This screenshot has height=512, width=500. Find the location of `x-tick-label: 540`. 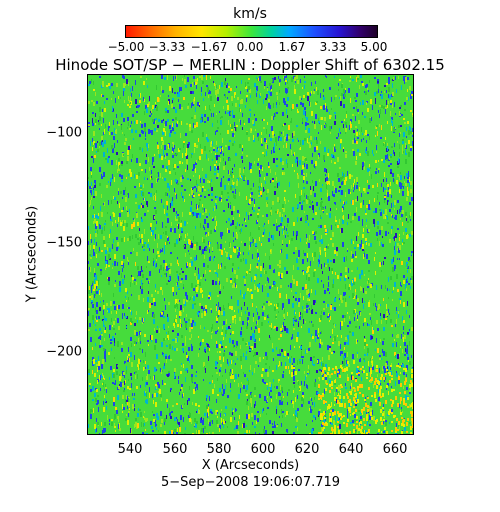

x-tick-label: 540 is located at coordinates (130, 449).